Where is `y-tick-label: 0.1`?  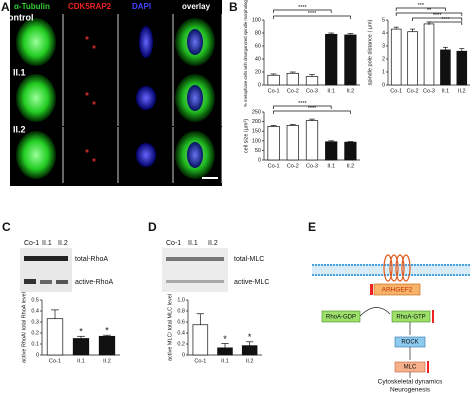
y-tick-label: 0.1 is located at coordinates (35, 344).